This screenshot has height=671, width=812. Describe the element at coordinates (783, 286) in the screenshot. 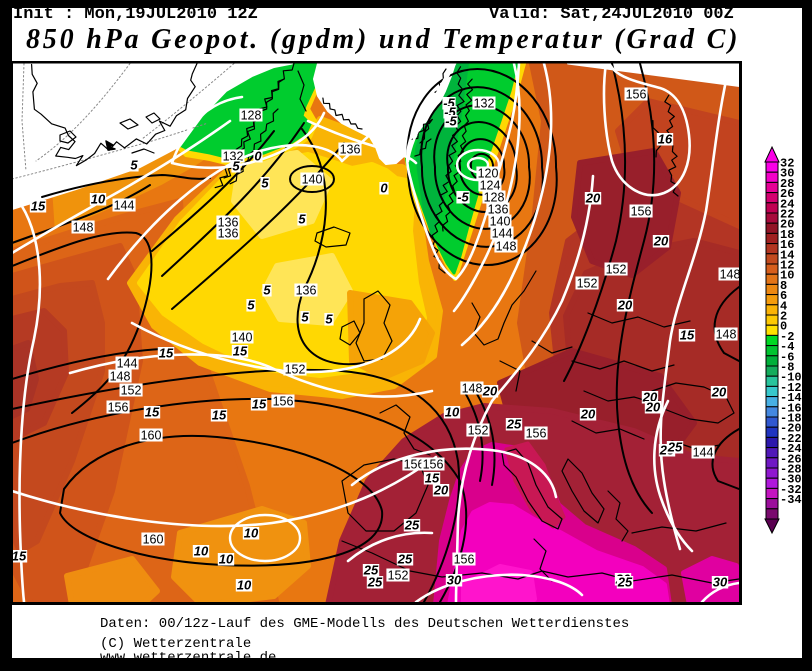

I see `svg-text: 8` at that location.